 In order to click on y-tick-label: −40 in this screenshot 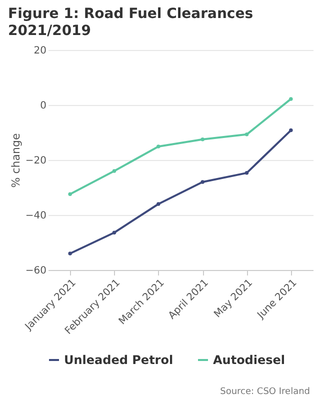, I will do `click(35, 216)`.